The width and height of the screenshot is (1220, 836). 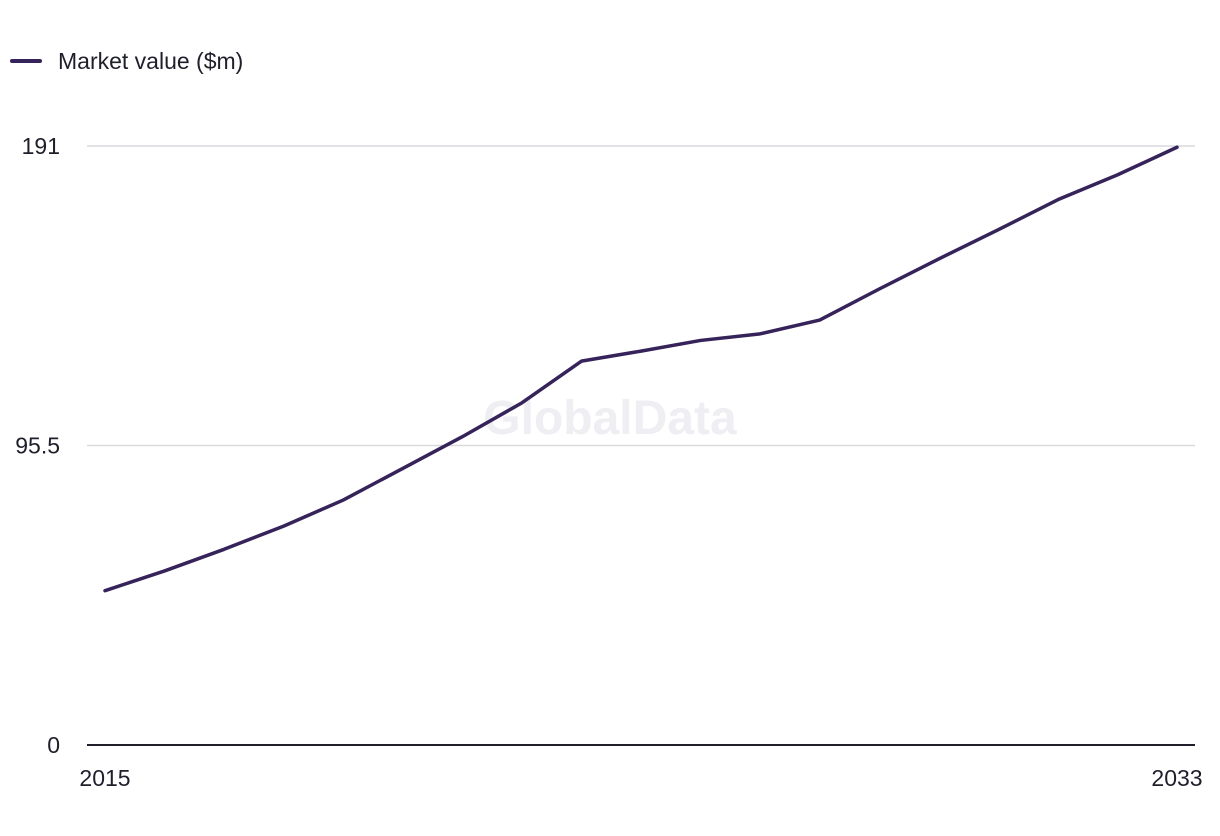 What do you see at coordinates (37, 446) in the screenshot?
I see `y-tick-label-1: 95.5` at bounding box center [37, 446].